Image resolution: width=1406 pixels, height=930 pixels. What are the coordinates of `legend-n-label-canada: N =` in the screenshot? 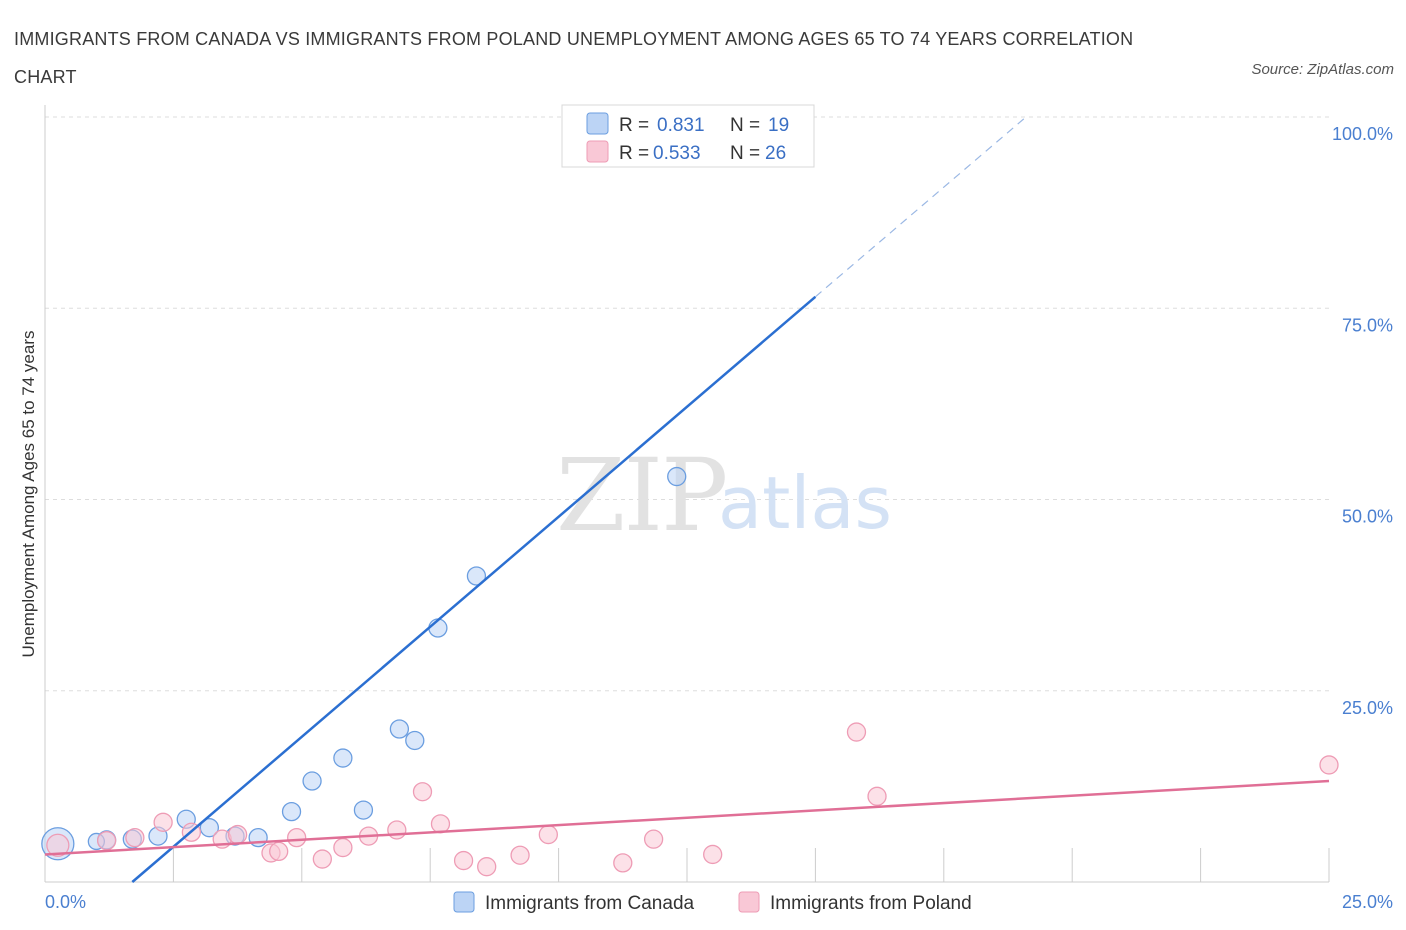 It's located at (745, 125).